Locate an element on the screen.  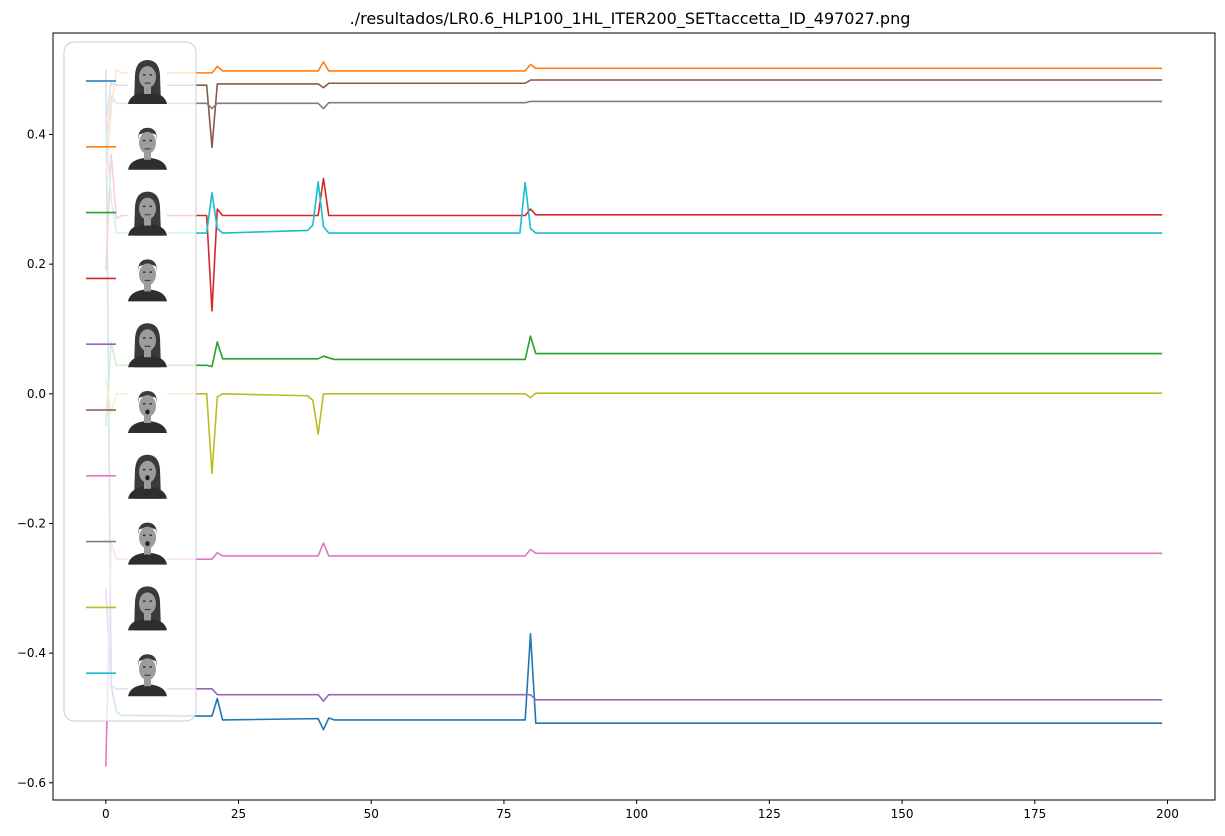
female-neutral-face-icon is located at coordinates (147, 80).